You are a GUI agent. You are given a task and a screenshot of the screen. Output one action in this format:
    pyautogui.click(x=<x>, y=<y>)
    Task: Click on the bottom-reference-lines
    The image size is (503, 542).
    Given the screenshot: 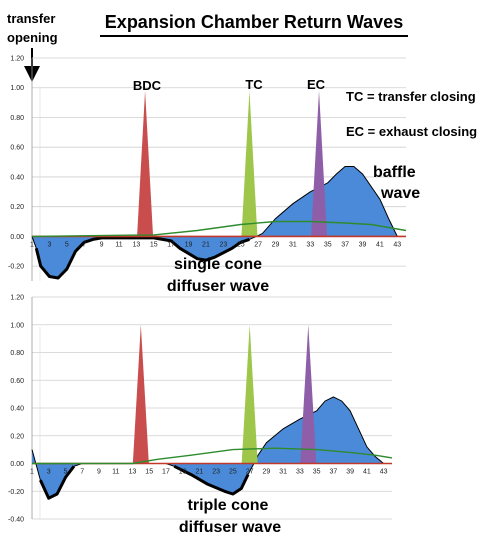 What is the action you would take?
    pyautogui.click(x=212, y=456)
    